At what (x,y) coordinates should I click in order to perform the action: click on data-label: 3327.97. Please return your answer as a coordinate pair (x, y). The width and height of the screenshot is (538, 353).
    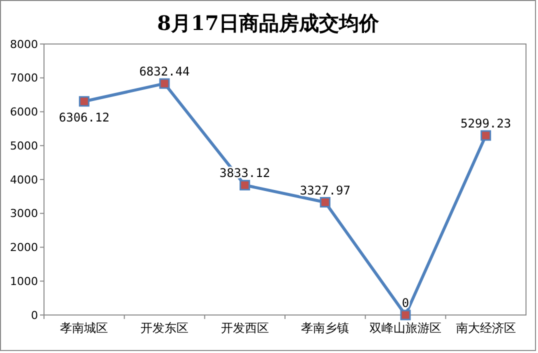
    Looking at the image, I should click on (325, 190).